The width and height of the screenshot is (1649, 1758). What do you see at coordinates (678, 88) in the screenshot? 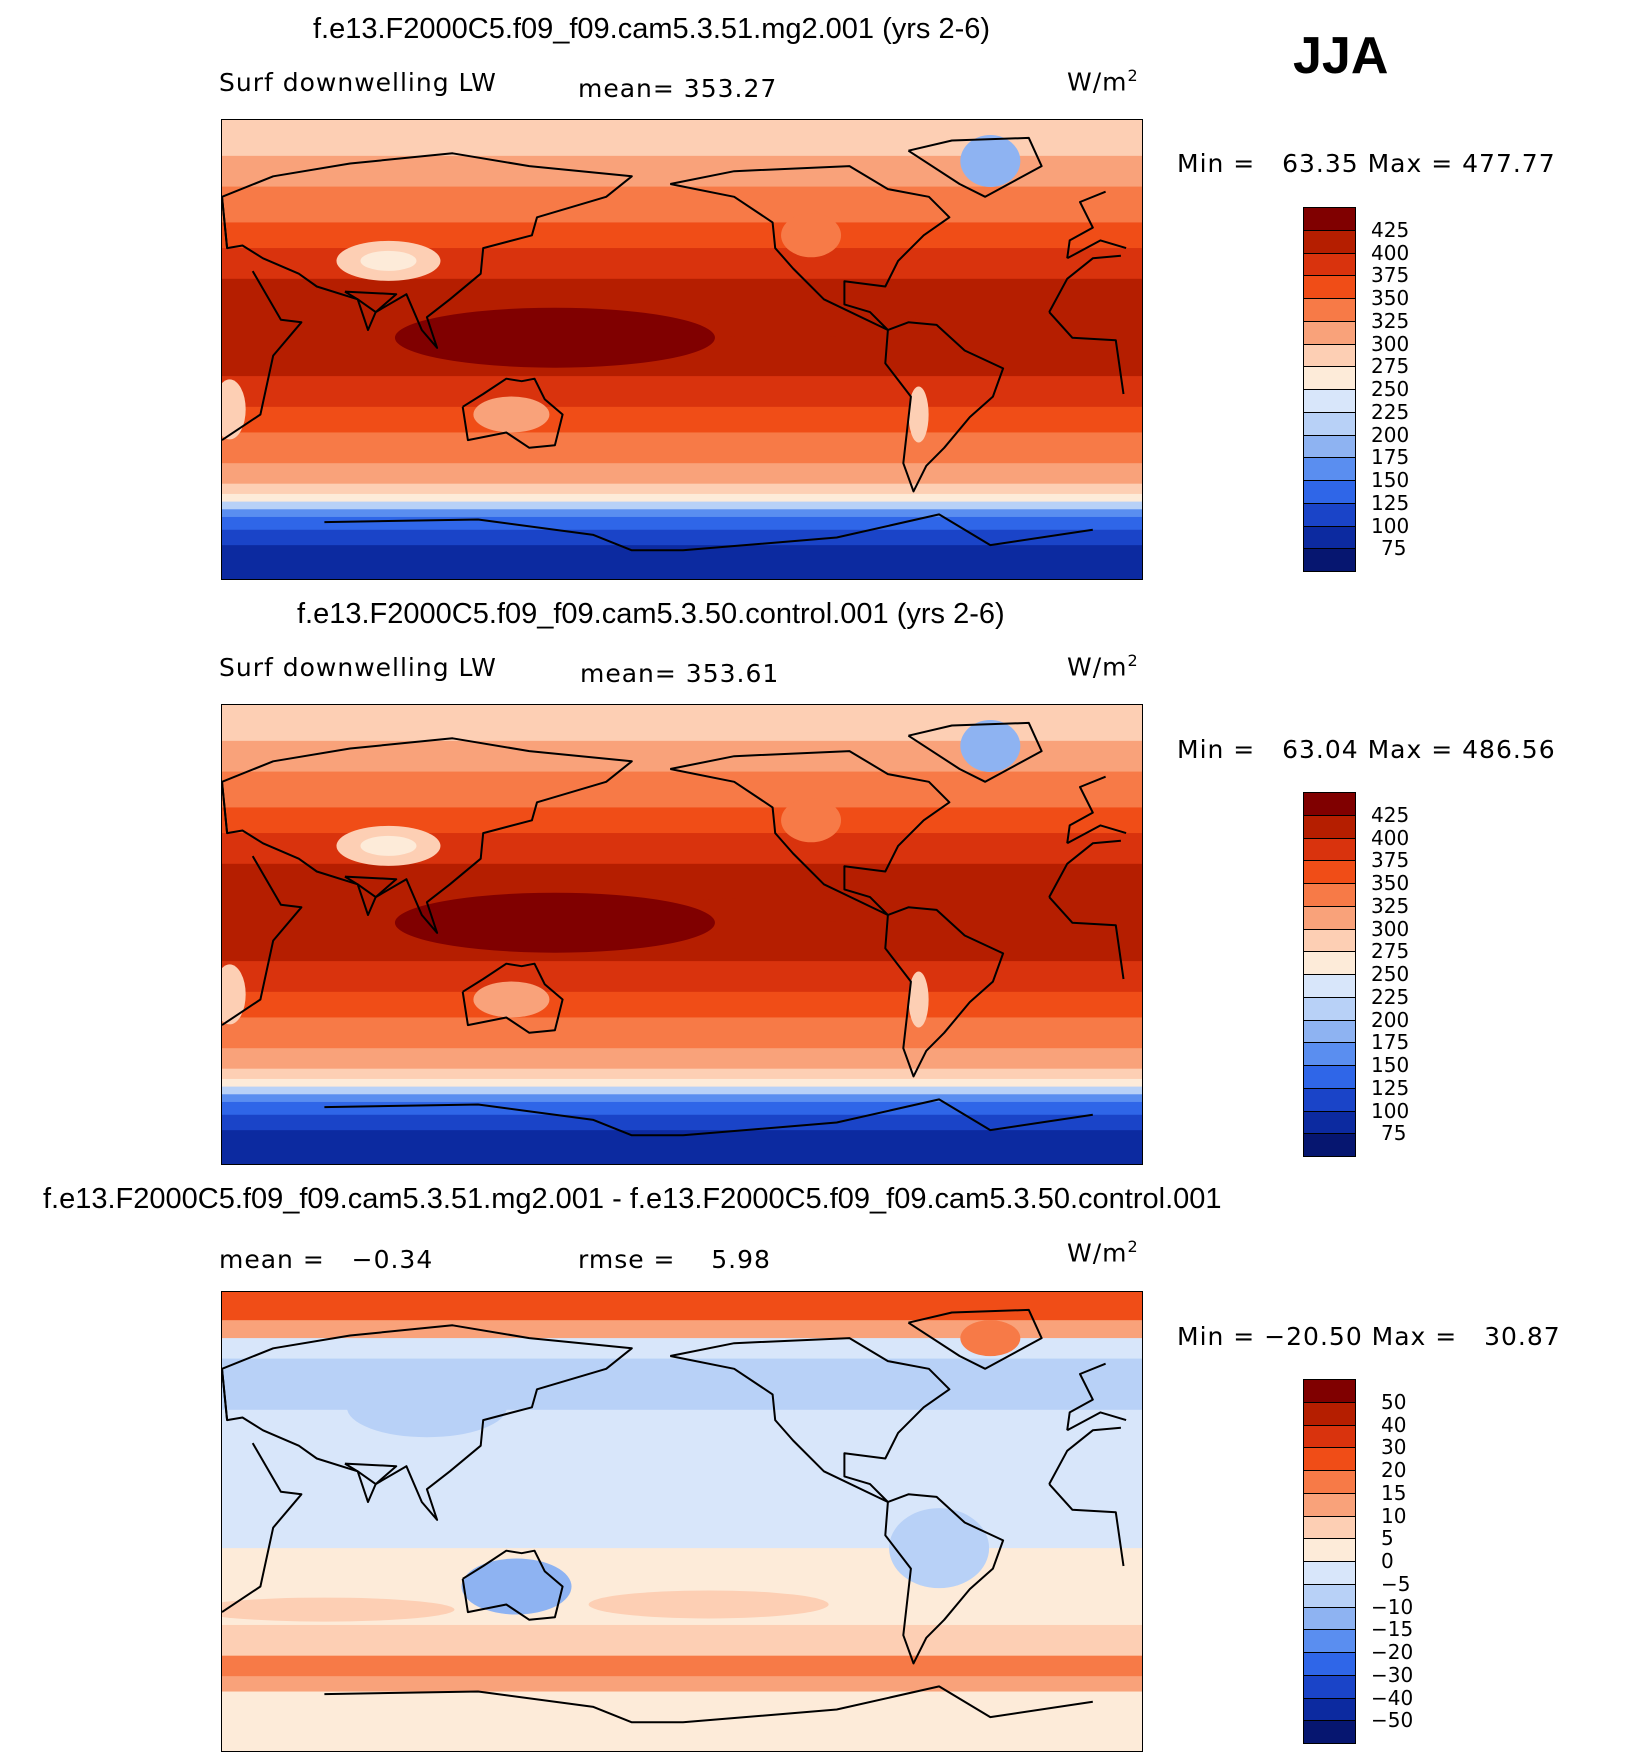
I see `panel-1-mean: mean= 353.27` at bounding box center [678, 88].